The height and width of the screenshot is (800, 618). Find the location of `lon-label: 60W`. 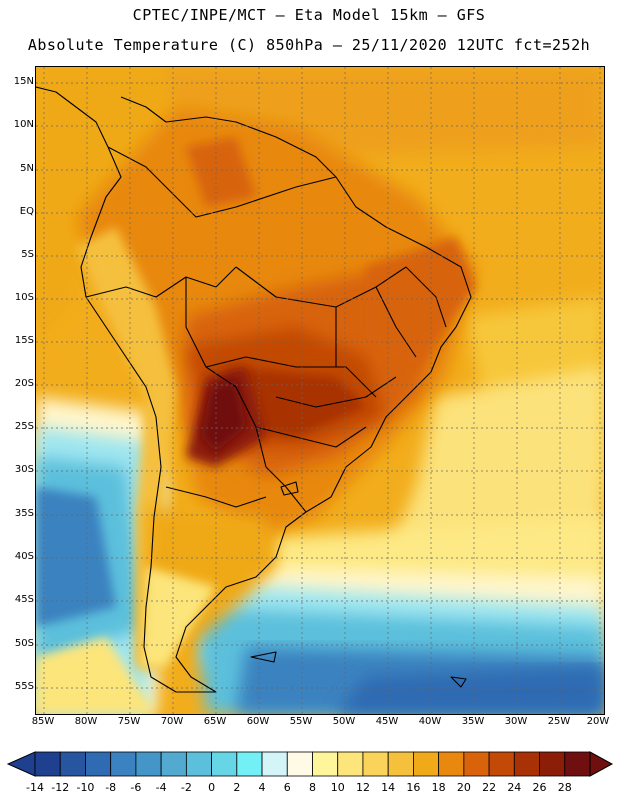

lon-label: 60W is located at coordinates (258, 721).